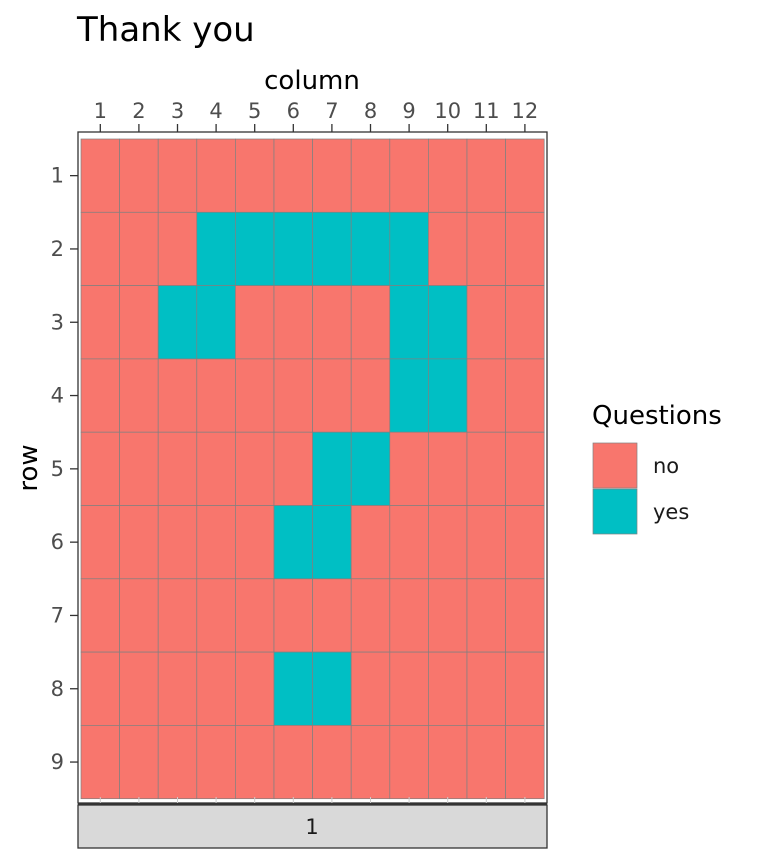 Image resolution: width=768 pixels, height=865 pixels. I want to click on heatmap-cell-r6-c6-yes, so click(293, 542).